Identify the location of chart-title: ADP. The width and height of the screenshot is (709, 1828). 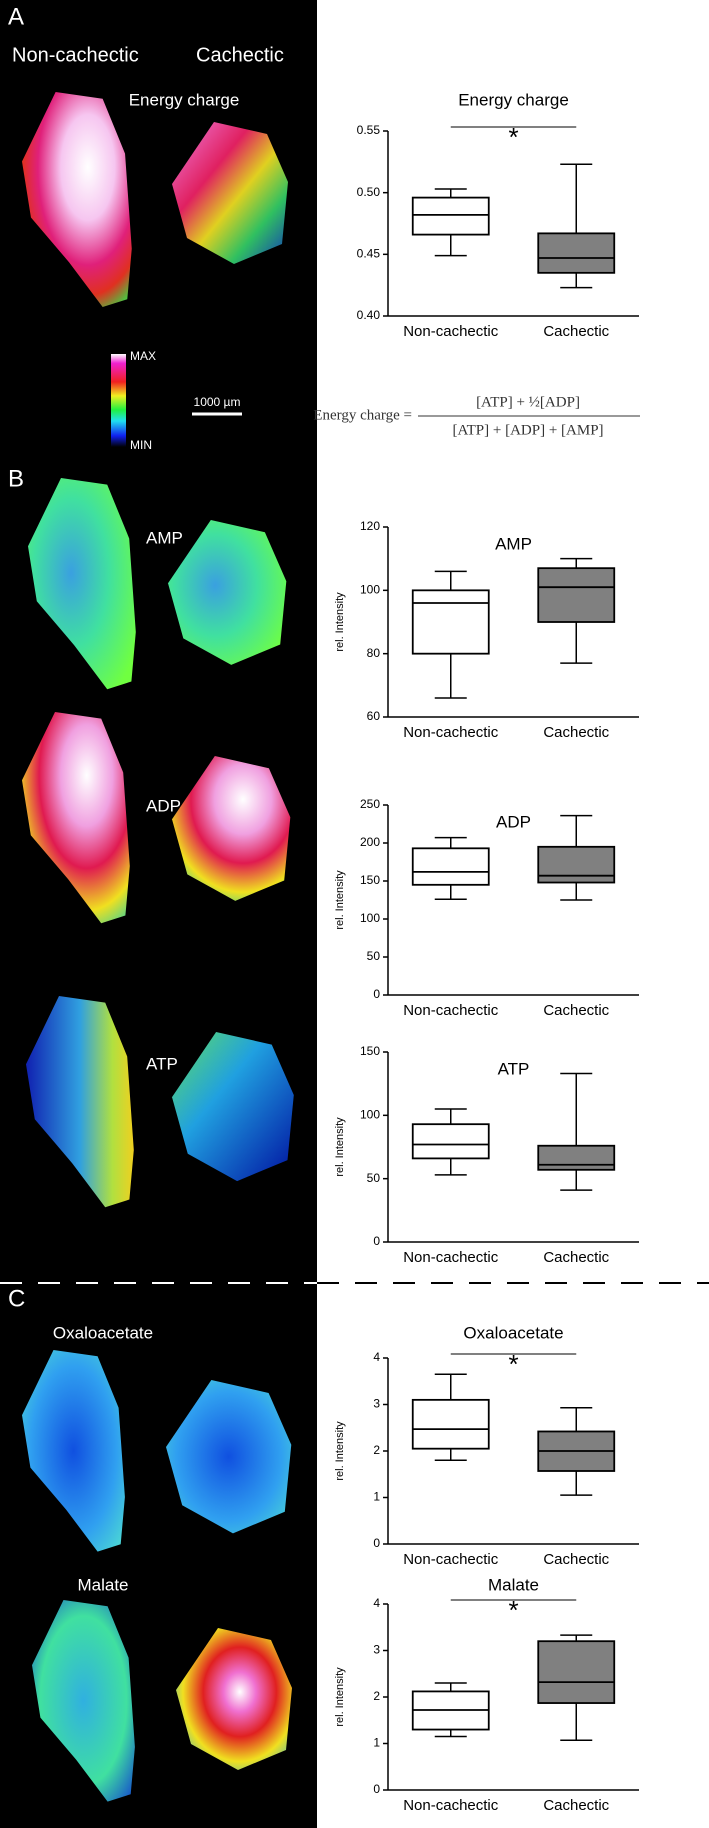
(513, 821).